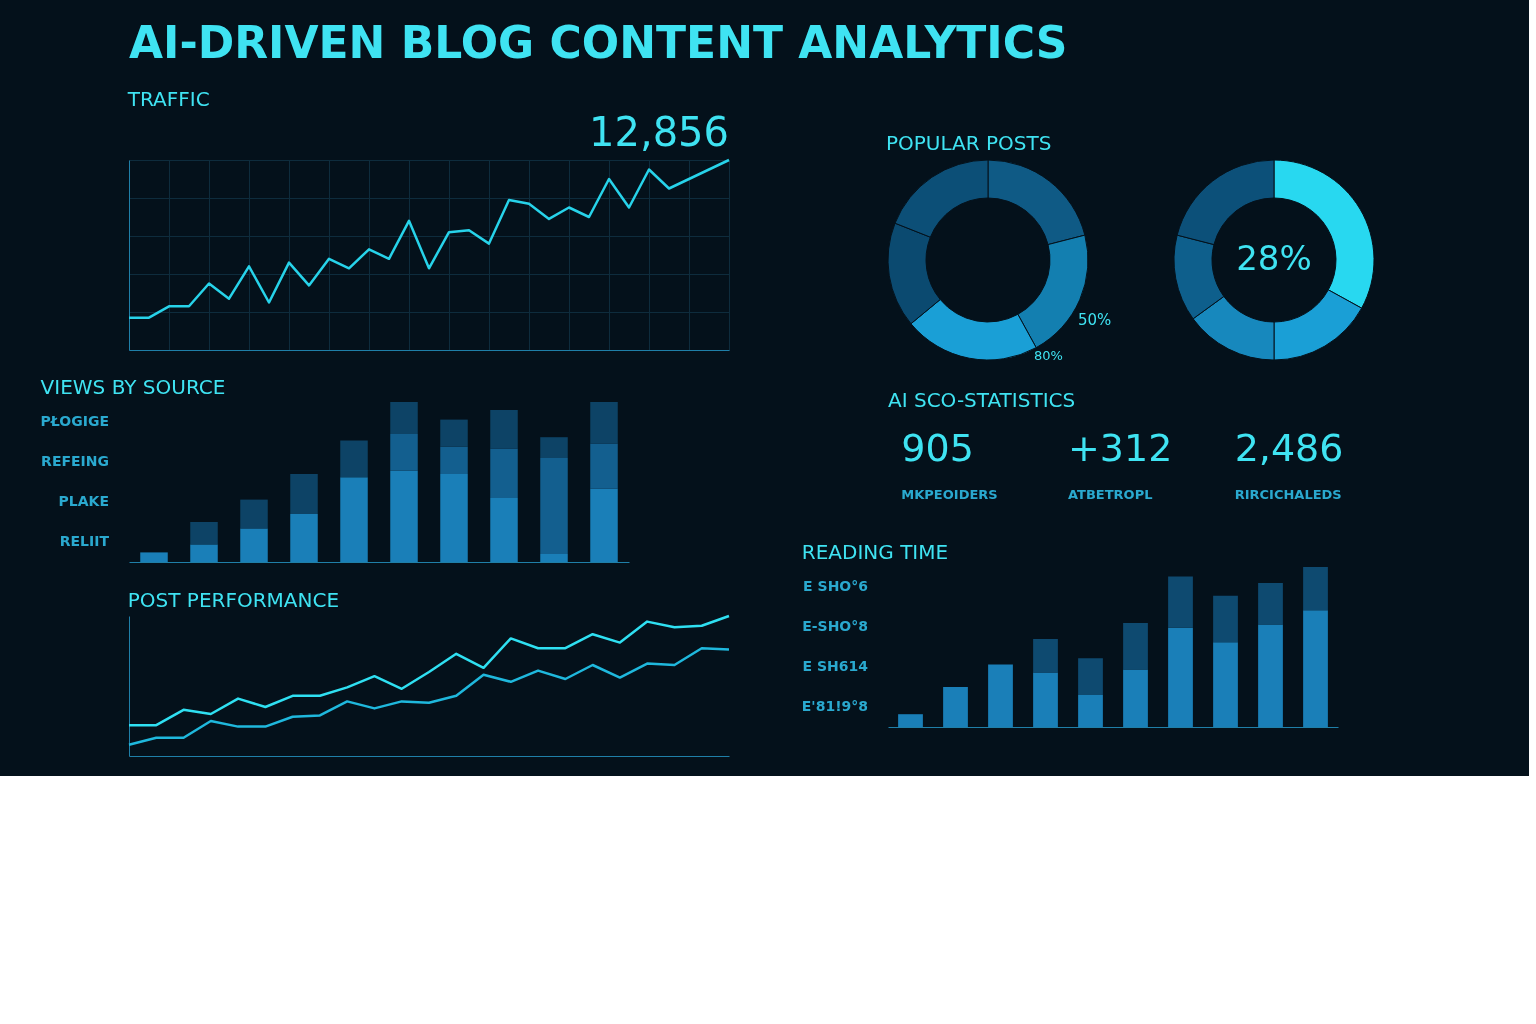 The height and width of the screenshot is (1024, 1536). Describe the element at coordinates (1120, 448) in the screenshot. I see `text: +312` at that location.